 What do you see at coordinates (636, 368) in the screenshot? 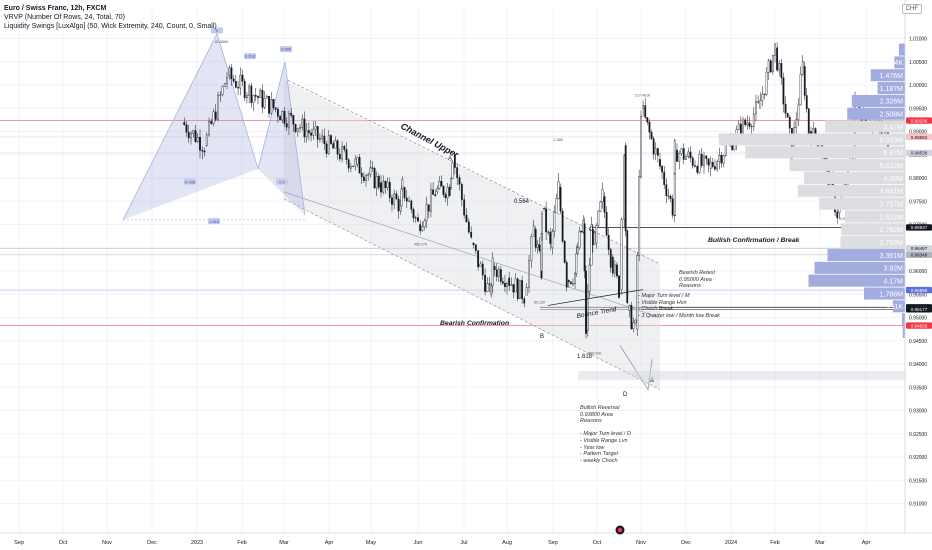
I see `projection-path` at bounding box center [636, 368].